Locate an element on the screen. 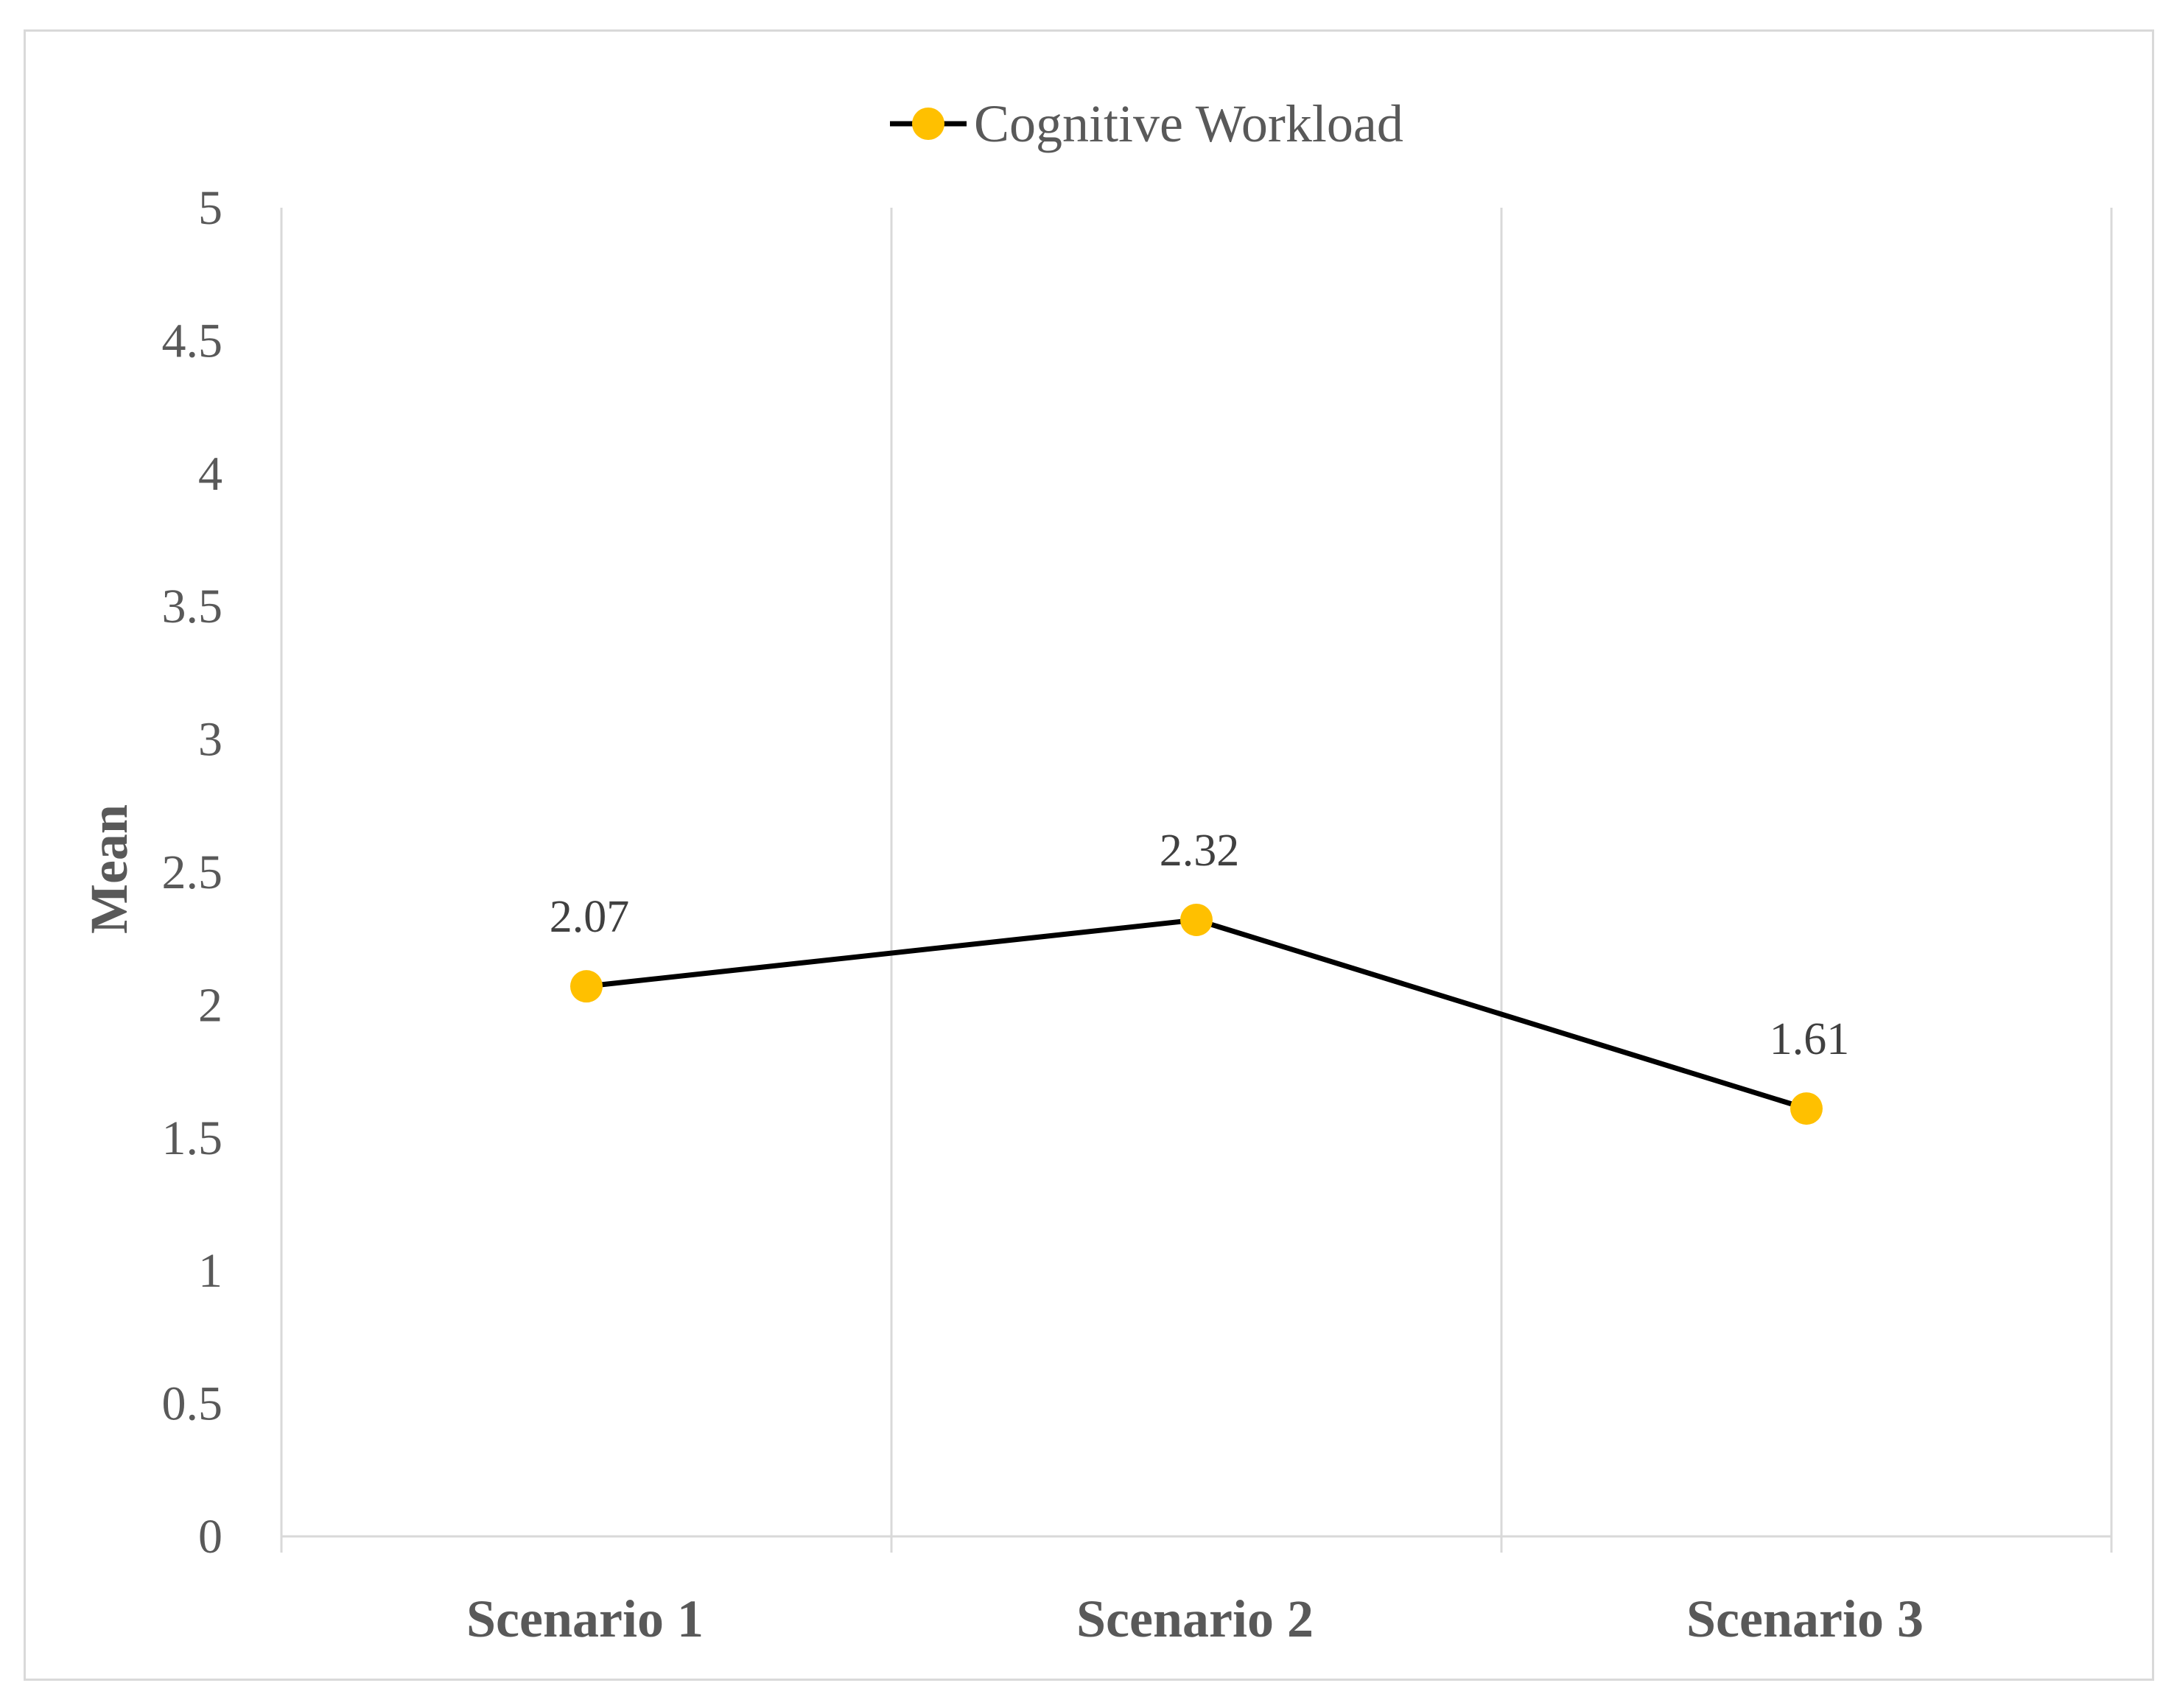  legend: Cognitive Workload is located at coordinates (1146, 123).